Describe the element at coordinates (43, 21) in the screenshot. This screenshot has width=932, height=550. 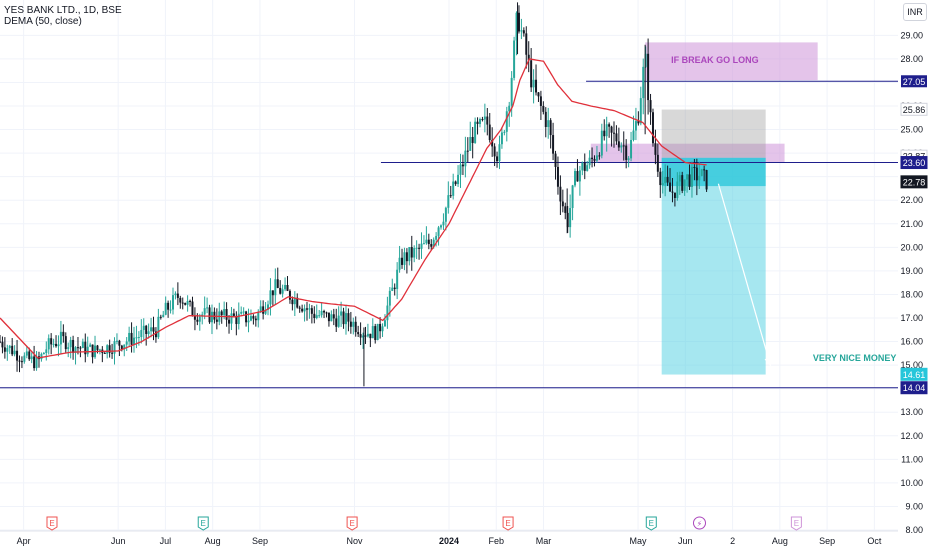
I see `indicator-legend: DEMA (50, close)` at that location.